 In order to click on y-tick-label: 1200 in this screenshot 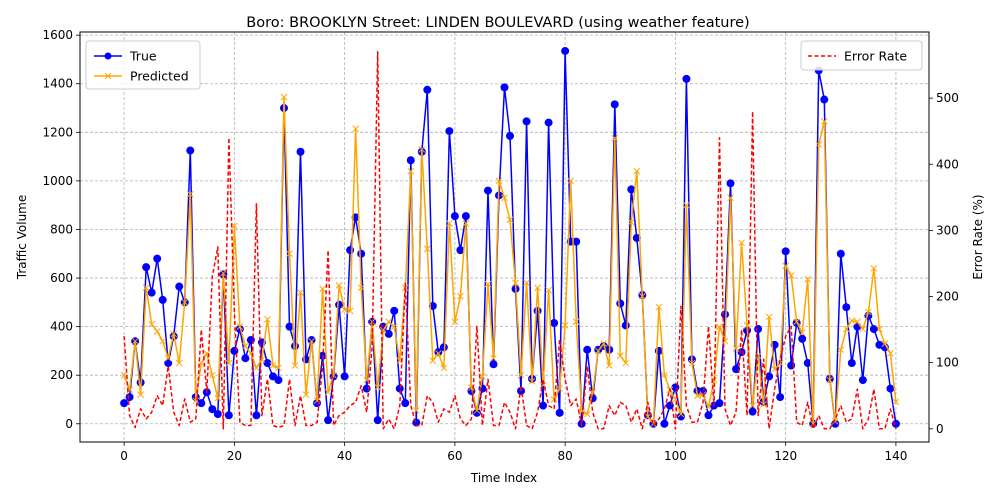, I will do `click(57, 132)`.